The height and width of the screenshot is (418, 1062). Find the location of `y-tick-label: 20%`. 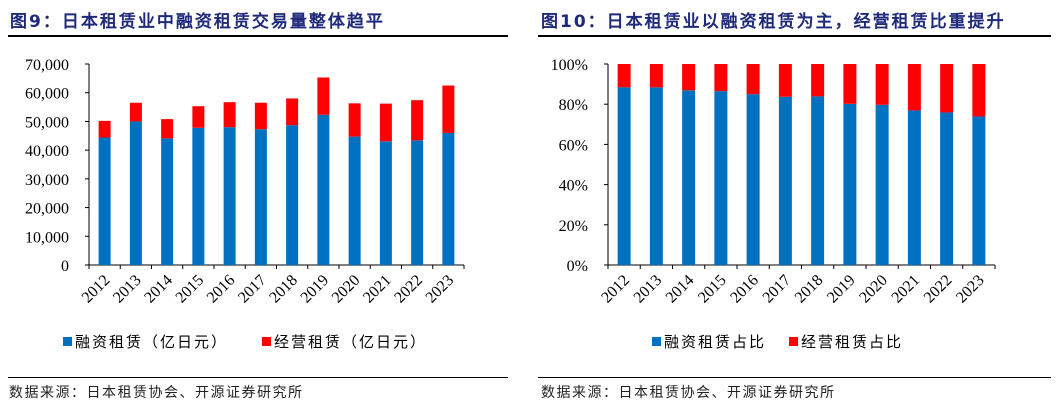

y-tick-label: 20% is located at coordinates (573, 226).